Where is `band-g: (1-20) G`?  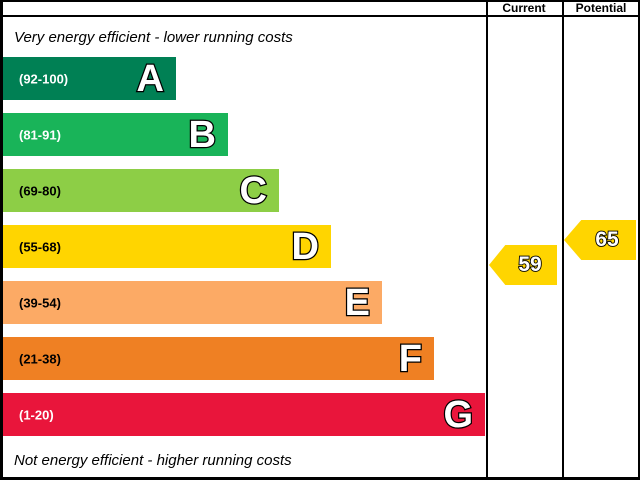
band-g: (1-20) G is located at coordinates (244, 414).